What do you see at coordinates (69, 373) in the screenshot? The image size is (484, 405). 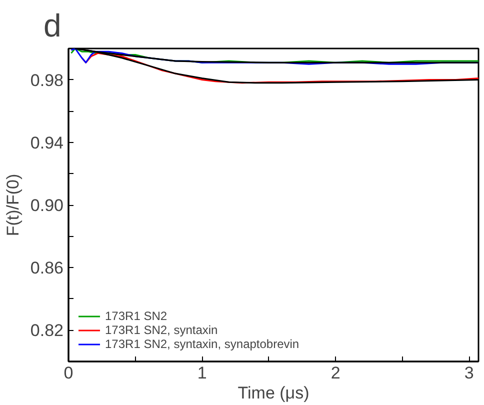 I see `x-tick-label: 0` at bounding box center [69, 373].